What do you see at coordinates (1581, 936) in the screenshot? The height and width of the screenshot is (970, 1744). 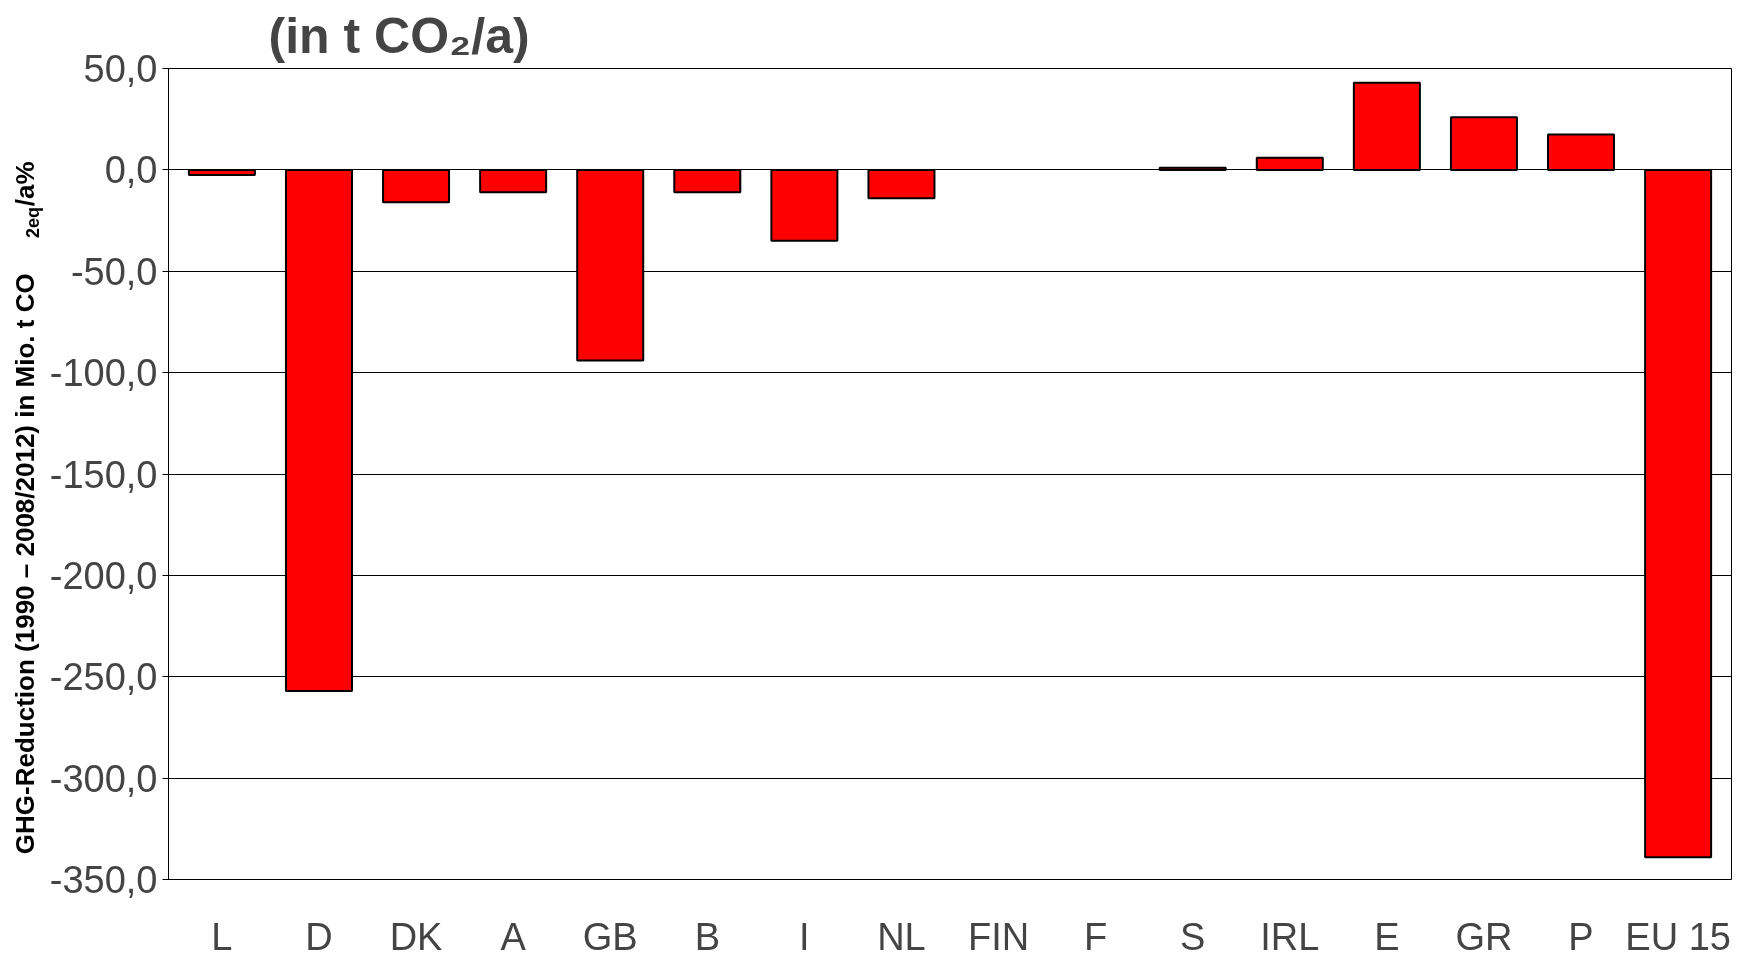 I see `x-tick-label: P` at bounding box center [1581, 936].